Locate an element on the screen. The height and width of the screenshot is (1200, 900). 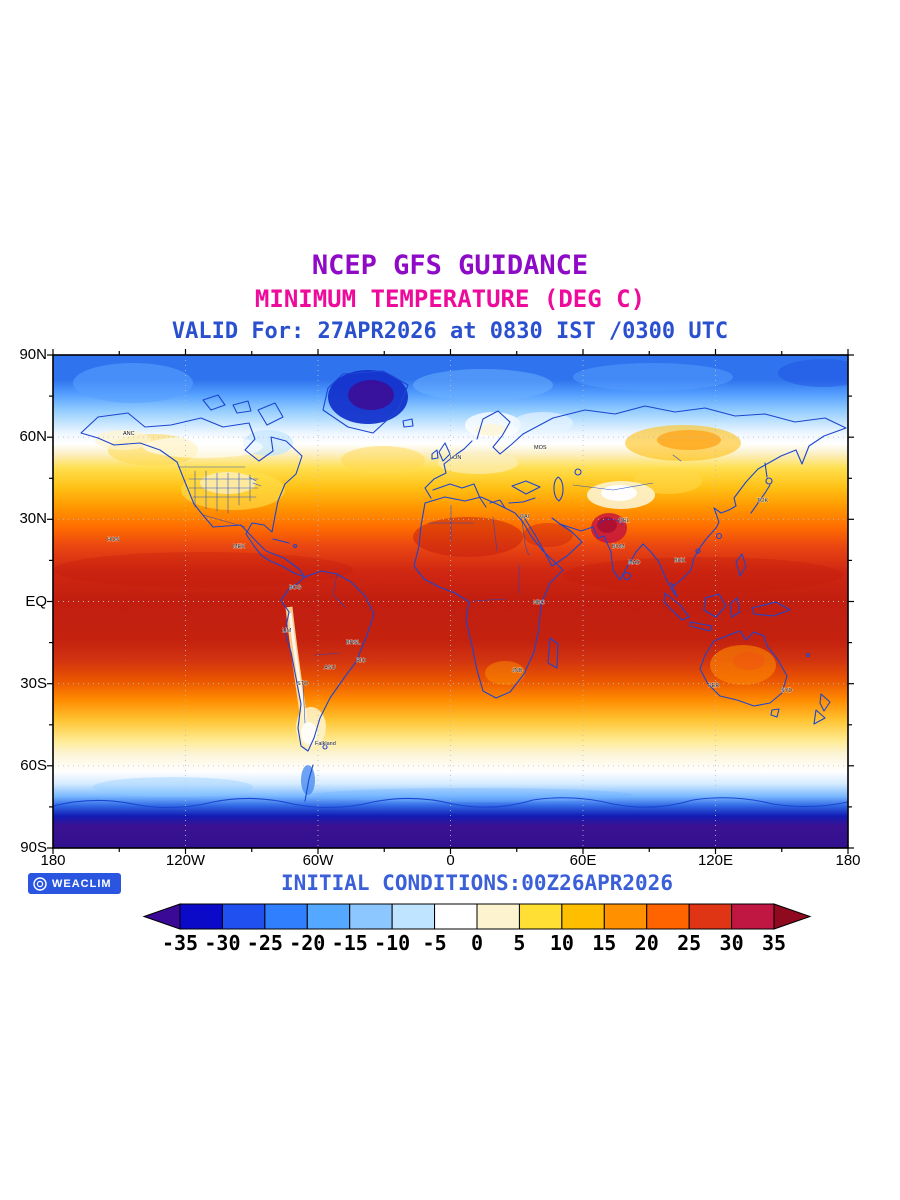
colorbar-scale is located at coordinates (477, 916).